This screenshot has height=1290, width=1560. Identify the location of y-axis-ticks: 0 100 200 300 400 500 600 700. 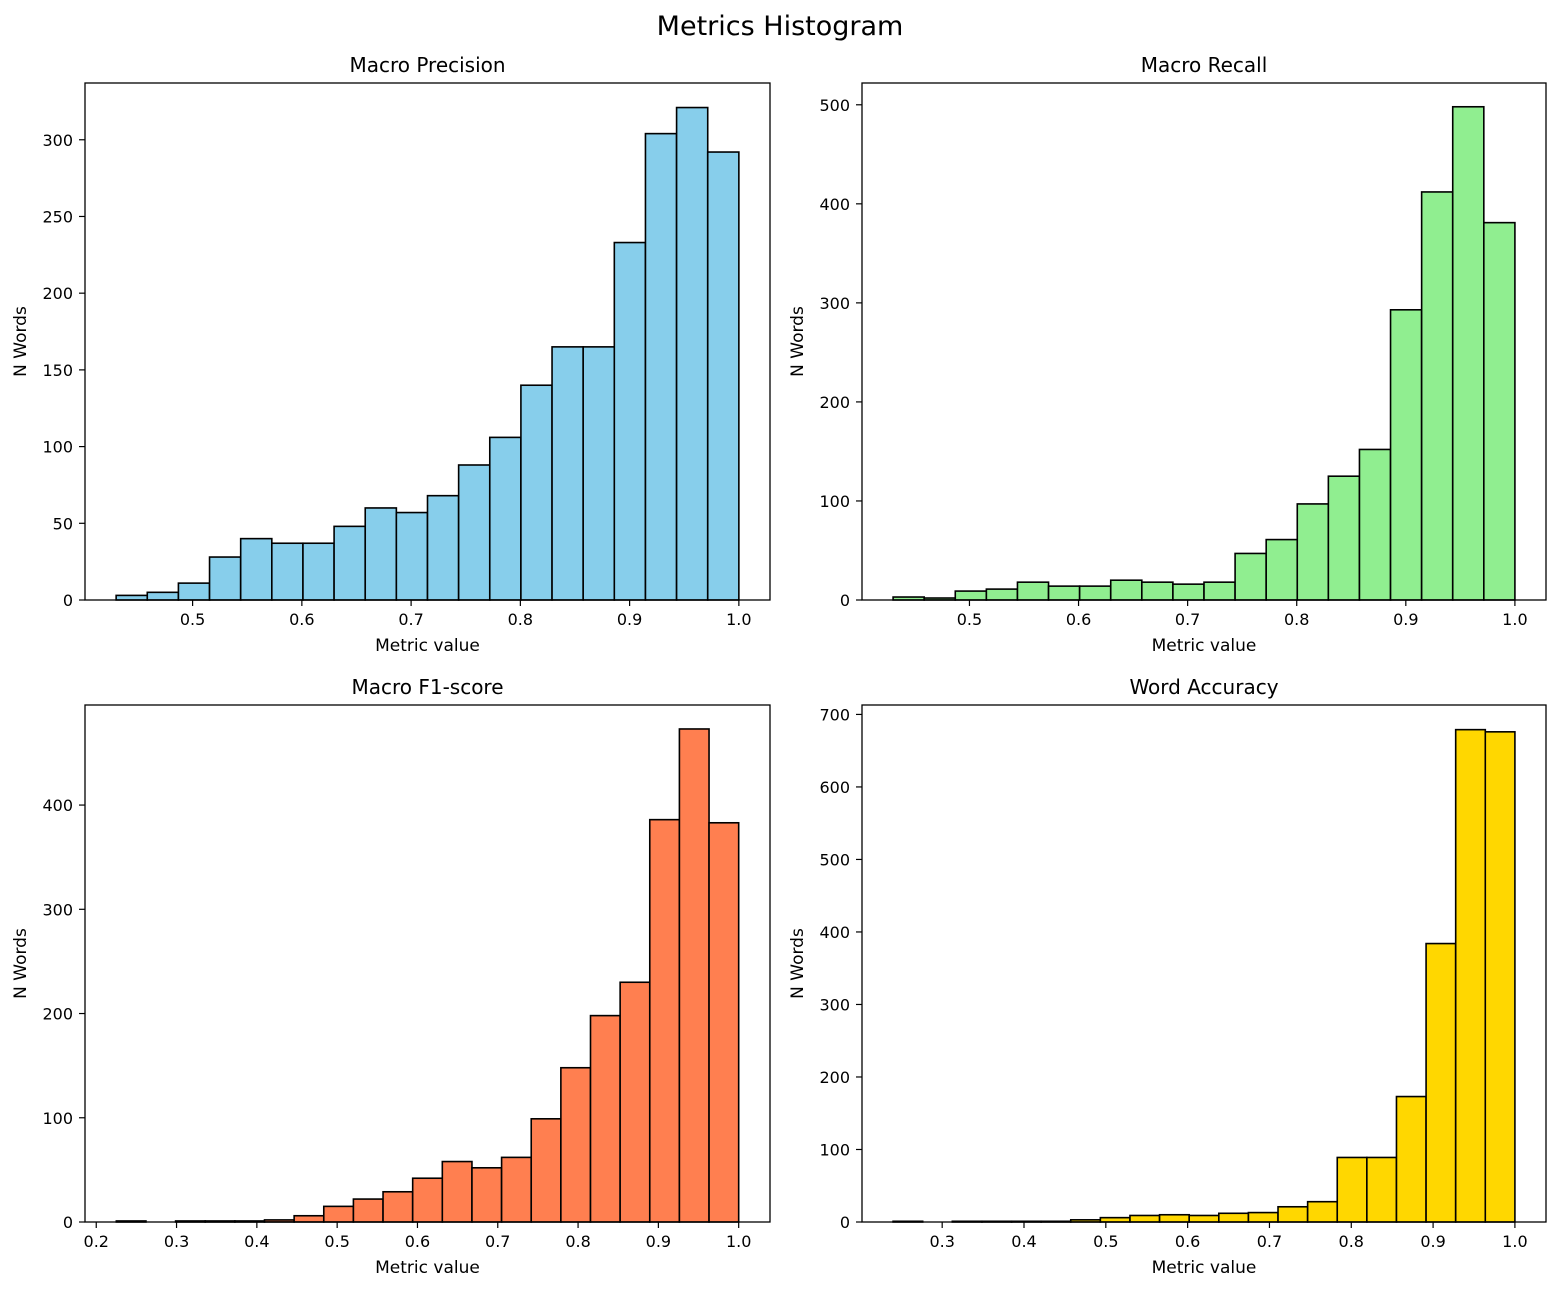
(840, 968).